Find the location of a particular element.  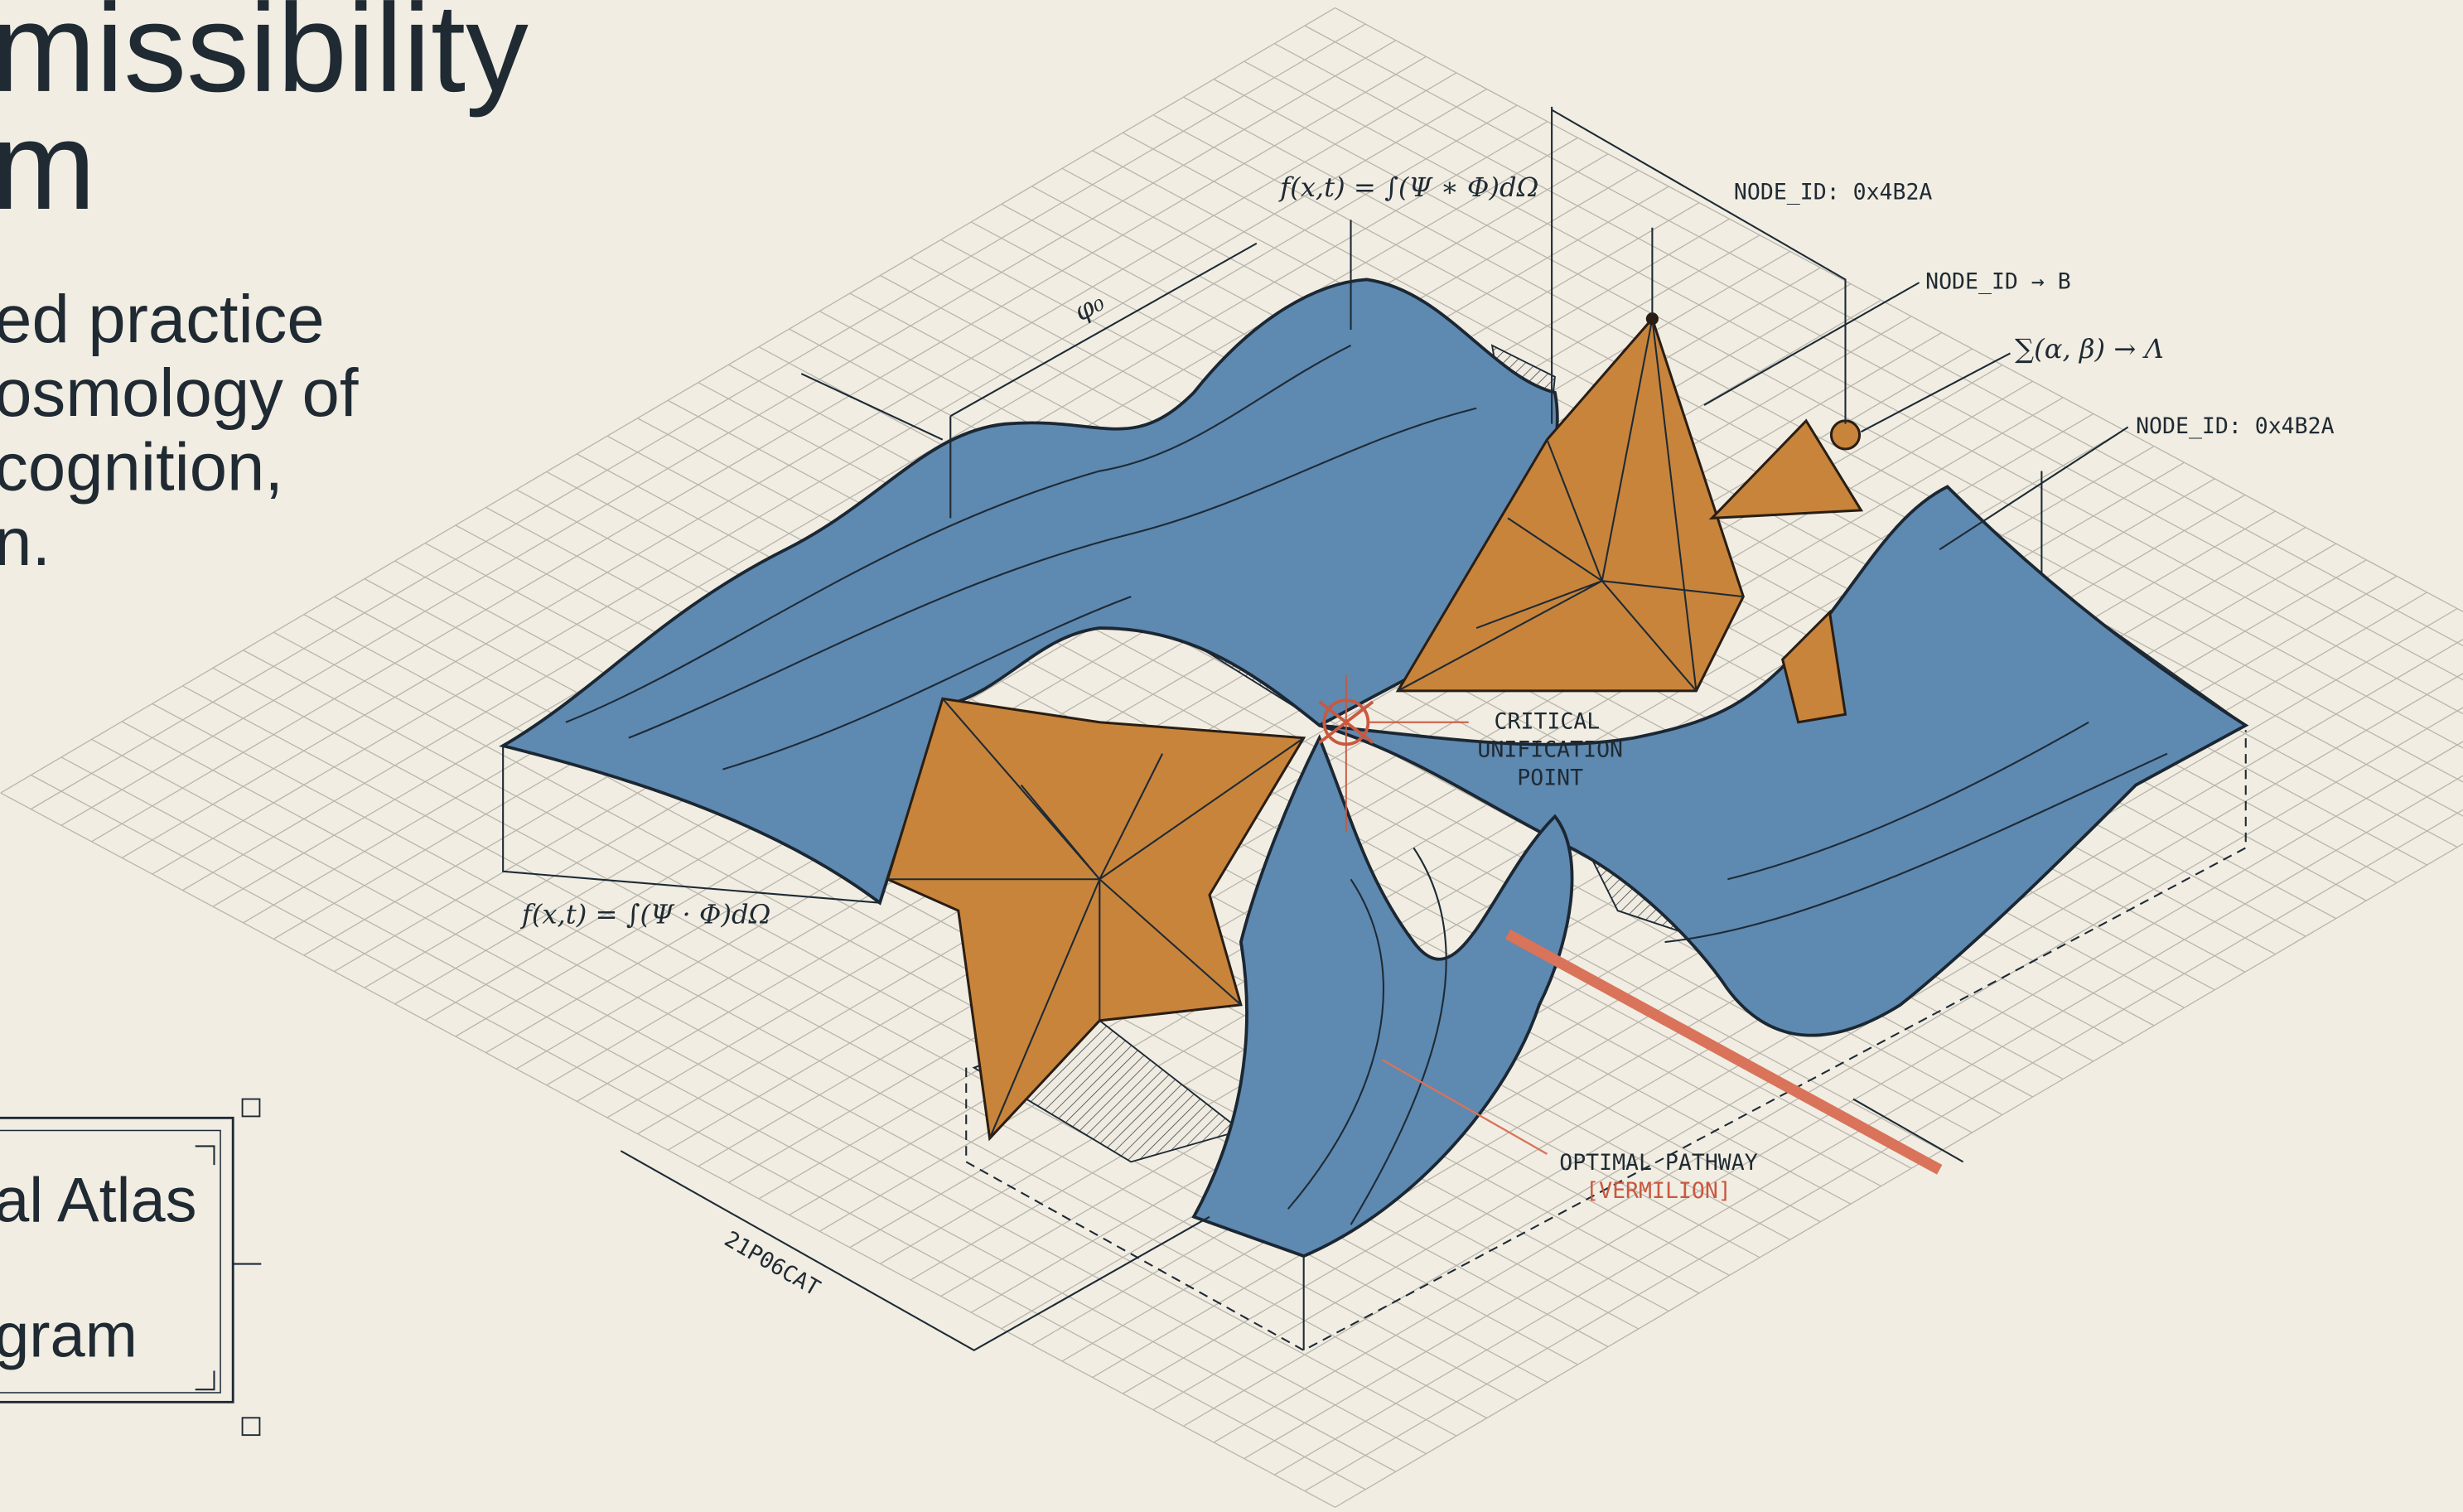

pathway-color: [VERMILION] is located at coordinates (1658, 1191).